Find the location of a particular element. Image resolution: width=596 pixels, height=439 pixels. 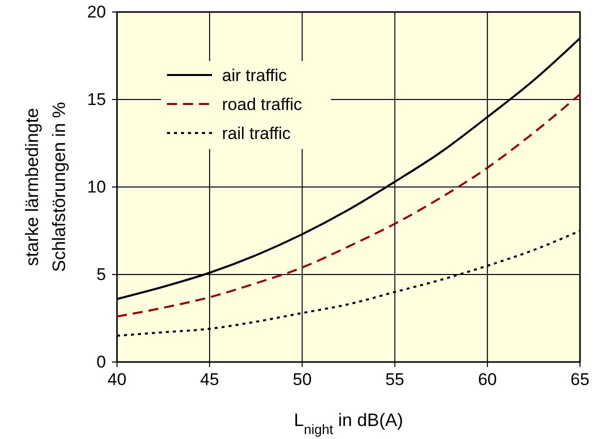

x-tick-label: 45 is located at coordinates (210, 380).